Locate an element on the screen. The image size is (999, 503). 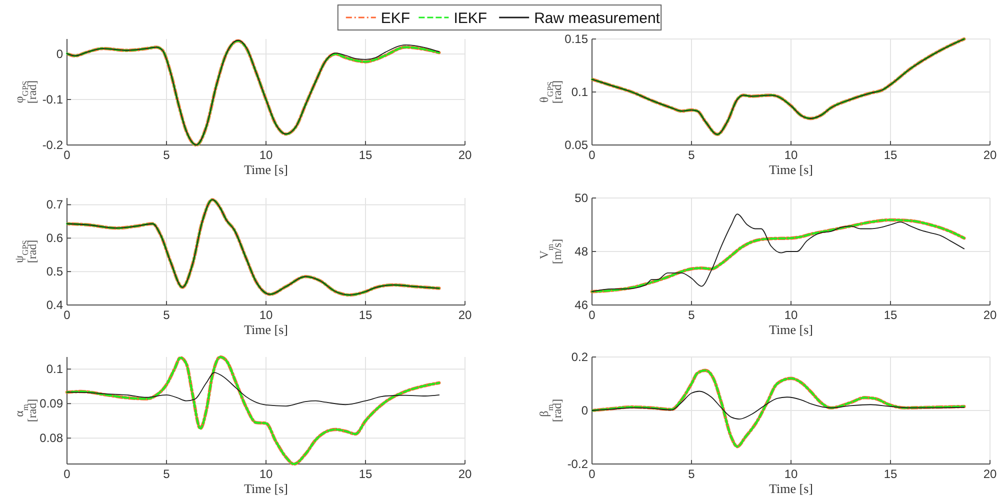
y-tick-label: 48 is located at coordinates (581, 251).